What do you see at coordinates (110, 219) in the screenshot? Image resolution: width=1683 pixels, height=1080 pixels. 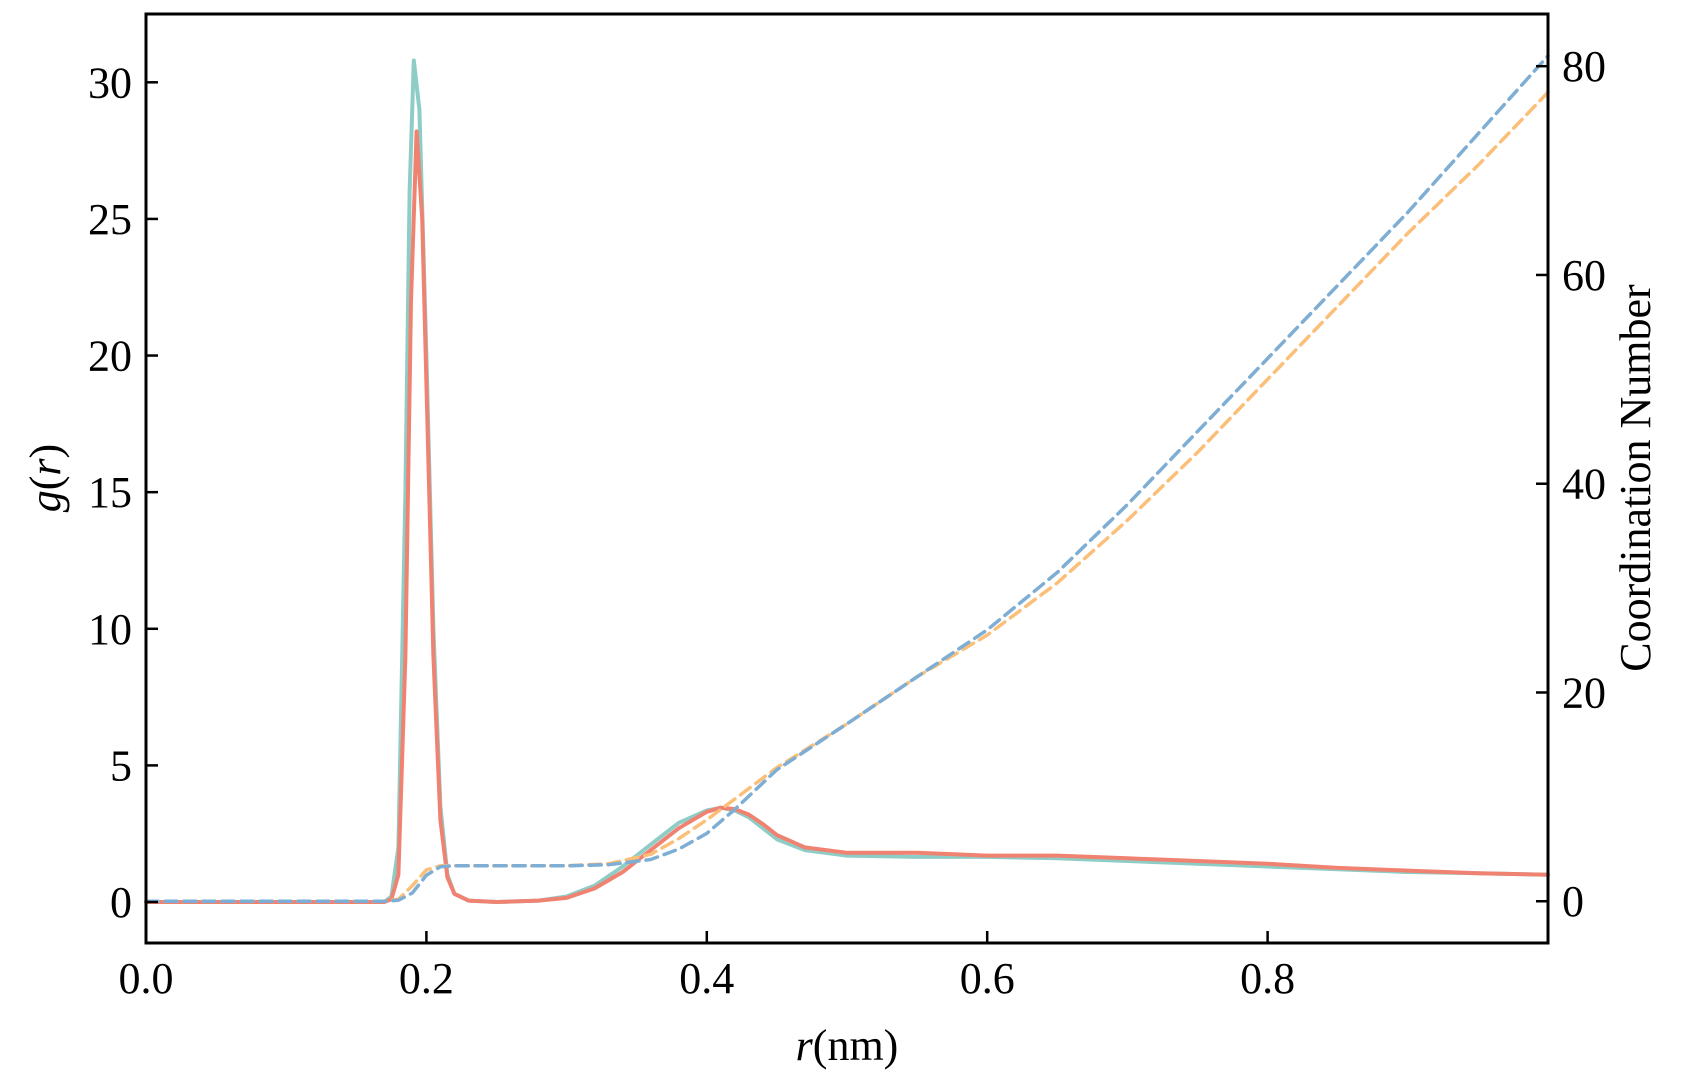 I see `y-left-tick-label: 25` at bounding box center [110, 219].